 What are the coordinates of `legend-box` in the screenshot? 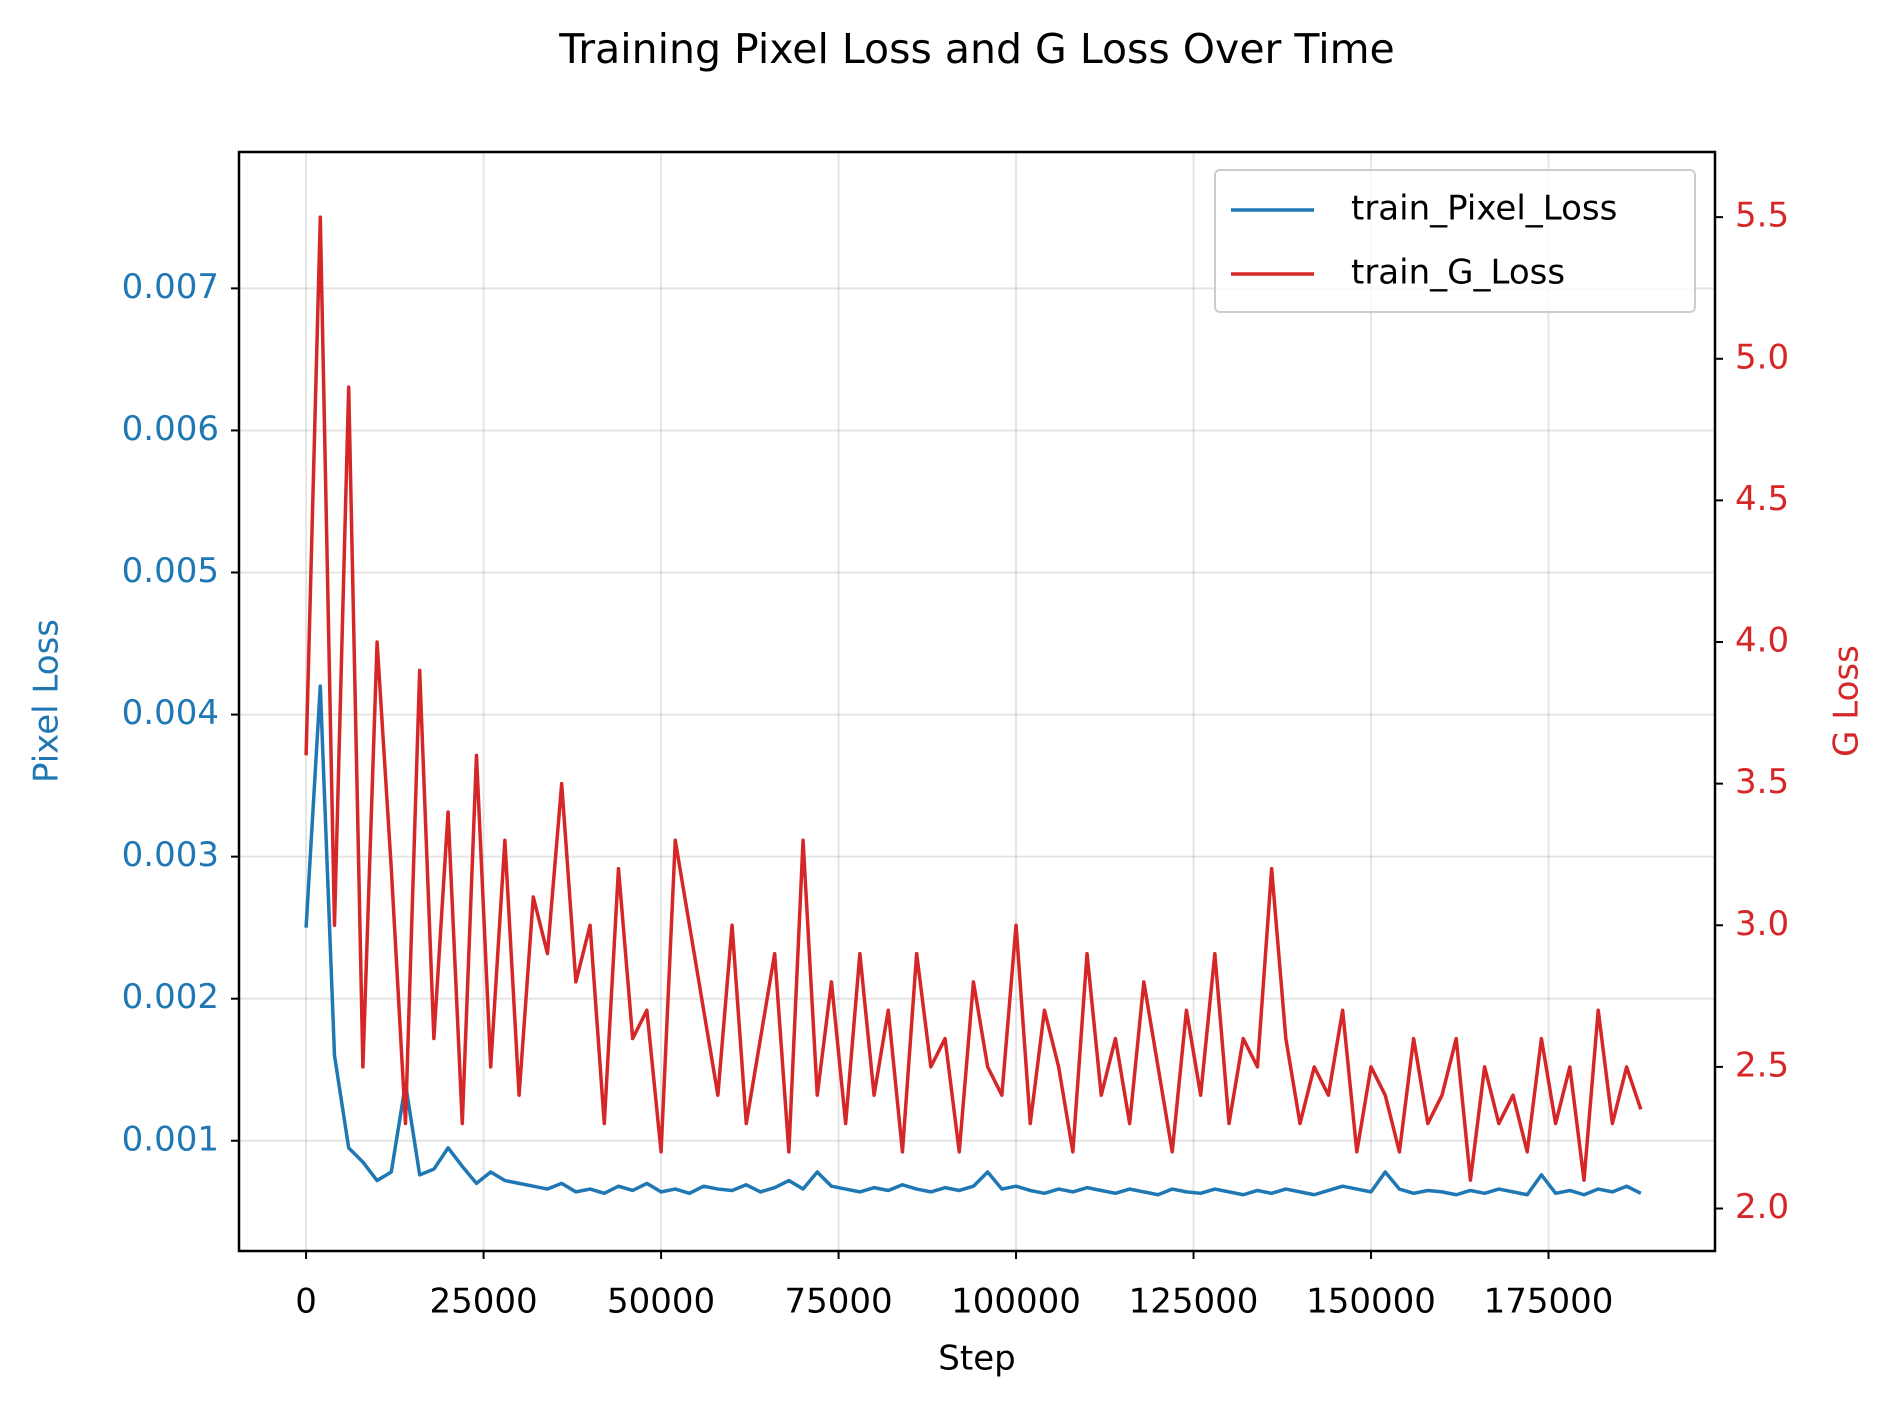 It's located at (1455, 241).